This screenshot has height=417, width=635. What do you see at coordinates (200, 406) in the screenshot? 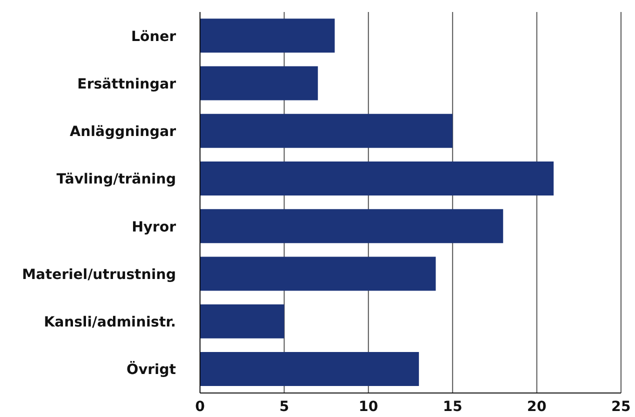
I see `x-tick-label: 0` at bounding box center [200, 406].